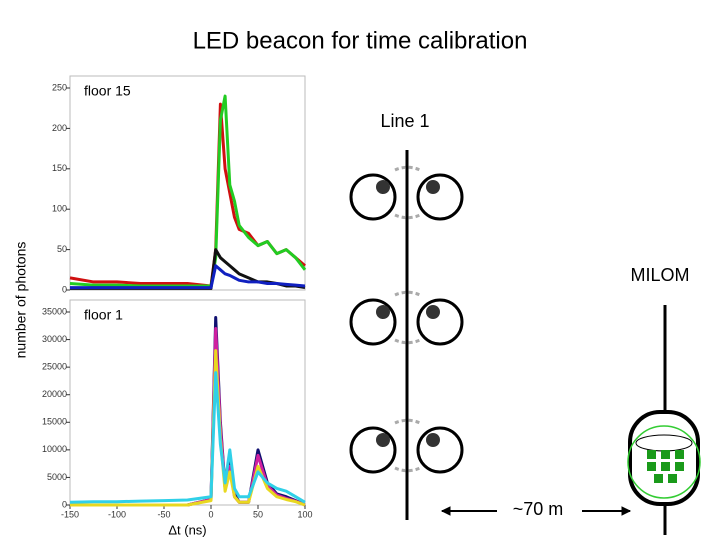  I want to click on y-tick-label: 30000, so click(54, 339).